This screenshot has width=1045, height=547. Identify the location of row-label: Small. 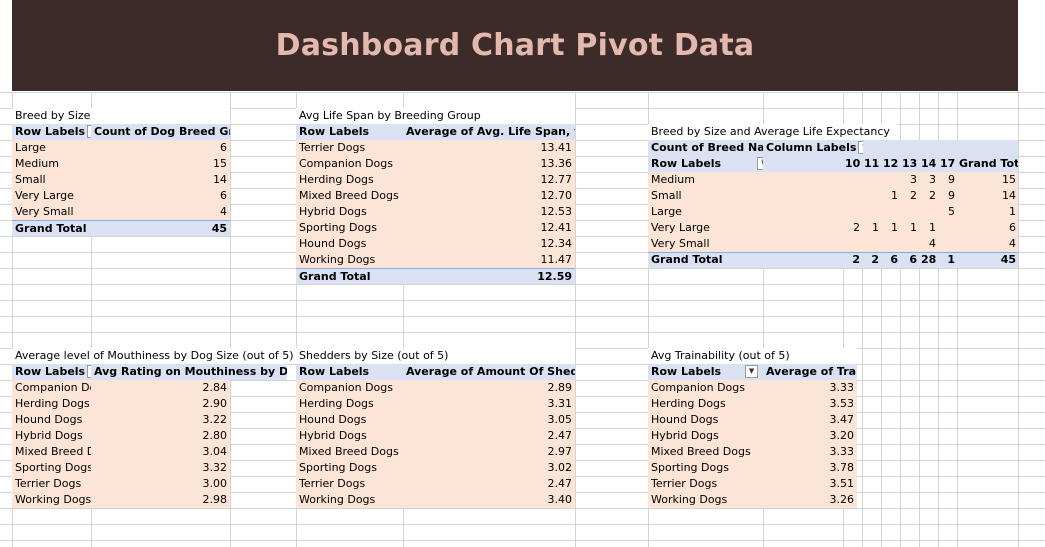
(51, 180).